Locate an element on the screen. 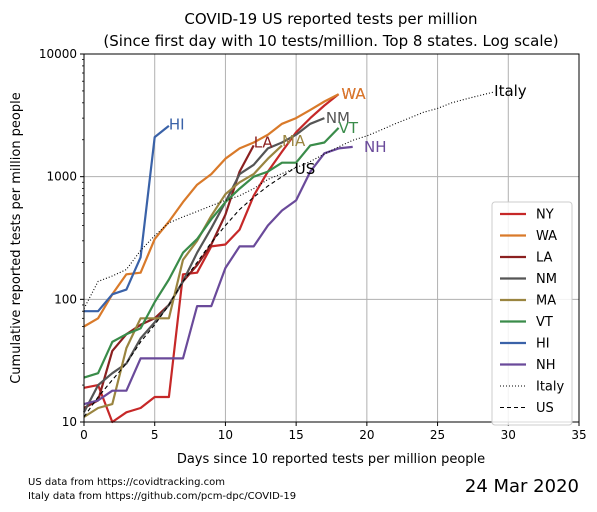 This screenshot has height=512, width=597. annotation-us: US is located at coordinates (305, 169).